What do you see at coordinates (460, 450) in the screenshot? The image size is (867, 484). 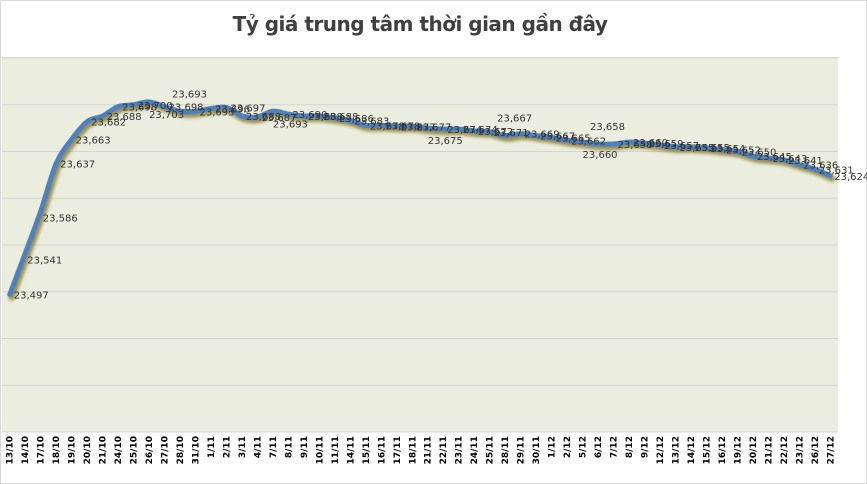 I see `x-axis-tick-label: 23/11` at bounding box center [460, 450].